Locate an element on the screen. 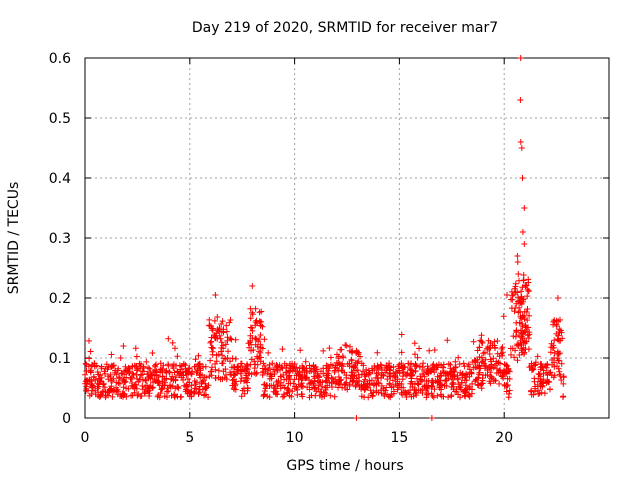 This screenshot has height=480, width=640. y-tick-label: 0 is located at coordinates (66, 419).